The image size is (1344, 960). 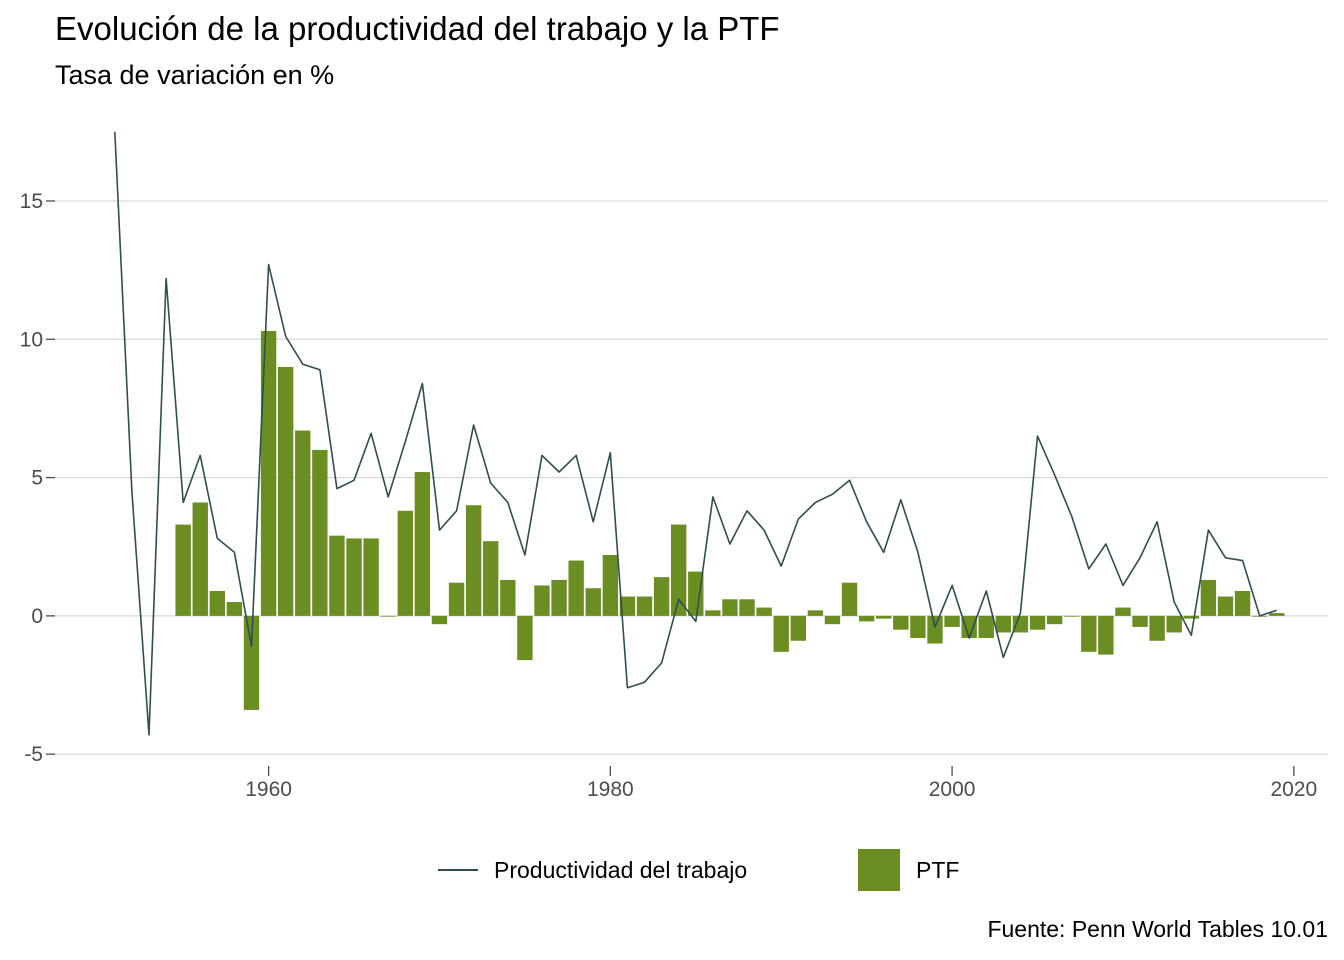 I want to click on chart-caption: Fuente: Penn World Tables 10.01, so click(x=1157, y=929).